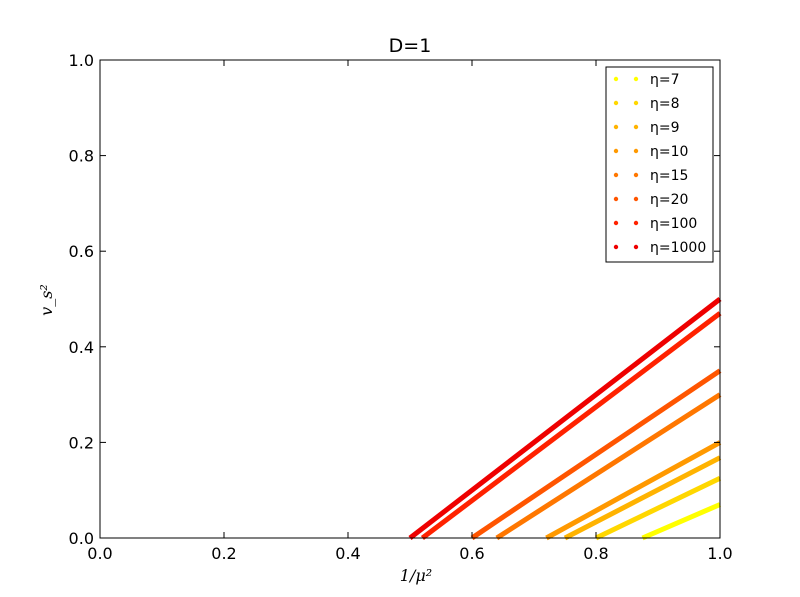  Describe the element at coordinates (81, 347) in the screenshot. I see `y-tick-label: 0.4` at that location.